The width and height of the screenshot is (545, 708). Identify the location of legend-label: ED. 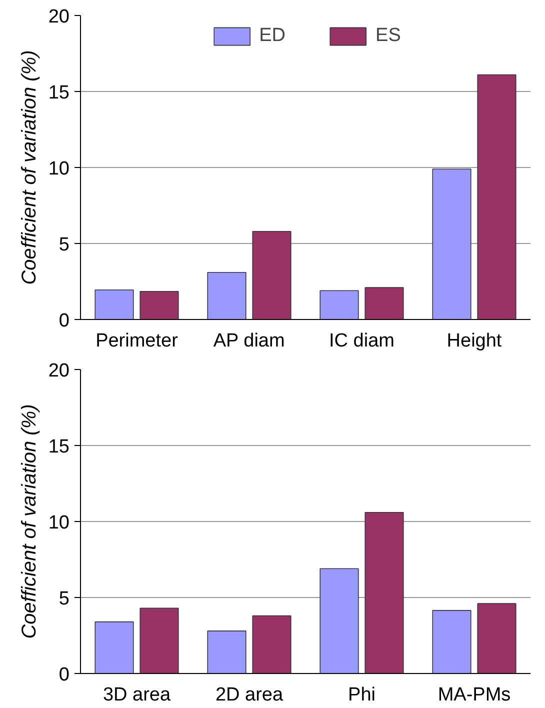
(272, 36).